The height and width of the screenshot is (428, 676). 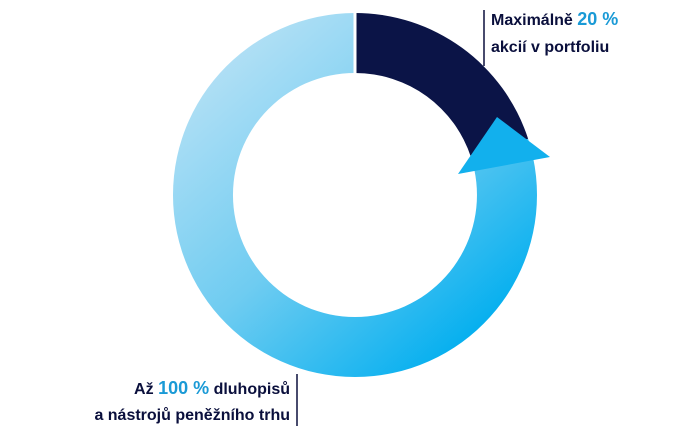 What do you see at coordinates (192, 415) in the screenshot?
I see `bottom-label-line2: a nástrojů peněžního trhu` at bounding box center [192, 415].